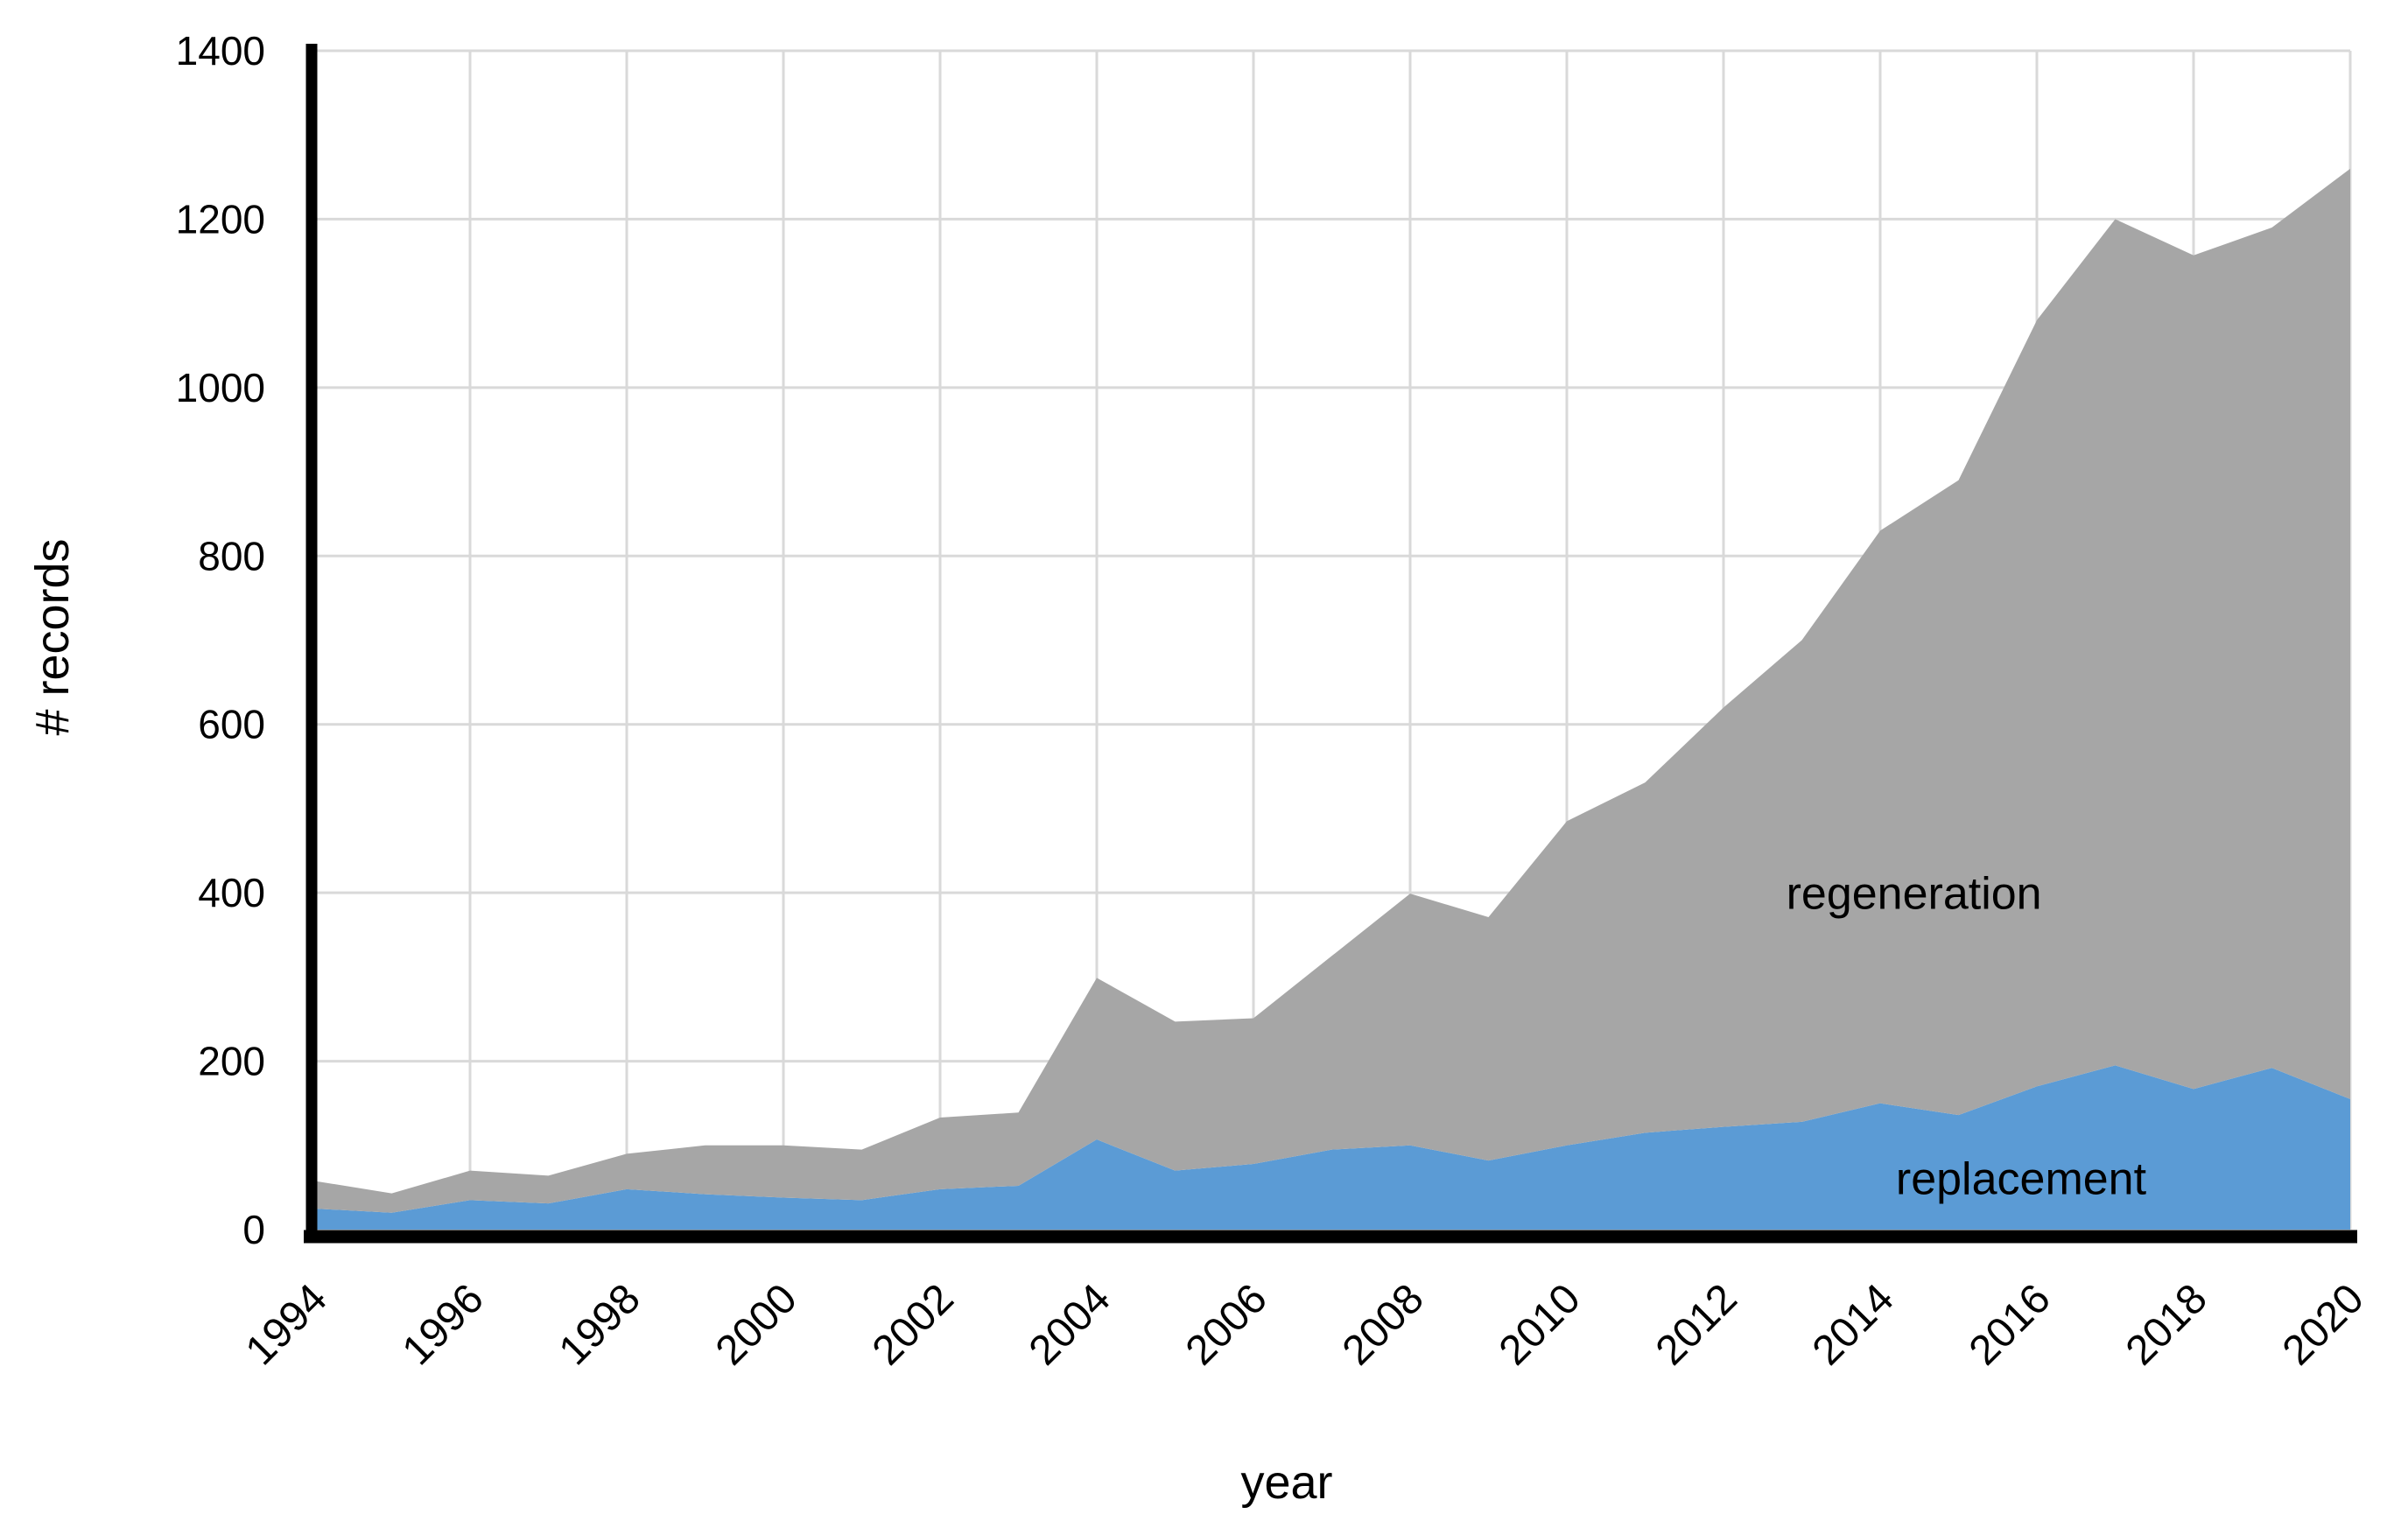  Describe the element at coordinates (756, 1324) in the screenshot. I see `x-tick-label: 2000` at that location.